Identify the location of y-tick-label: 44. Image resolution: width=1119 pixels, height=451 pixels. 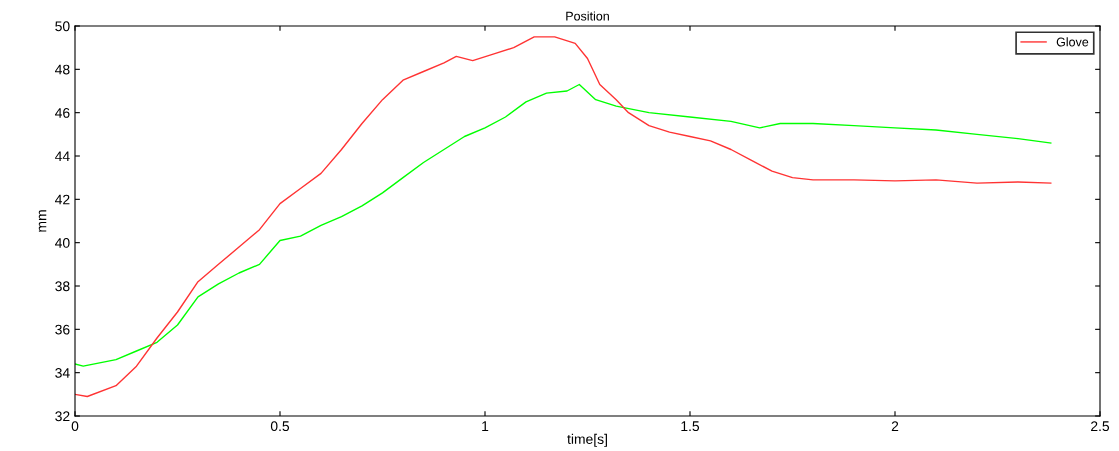
(62, 156).